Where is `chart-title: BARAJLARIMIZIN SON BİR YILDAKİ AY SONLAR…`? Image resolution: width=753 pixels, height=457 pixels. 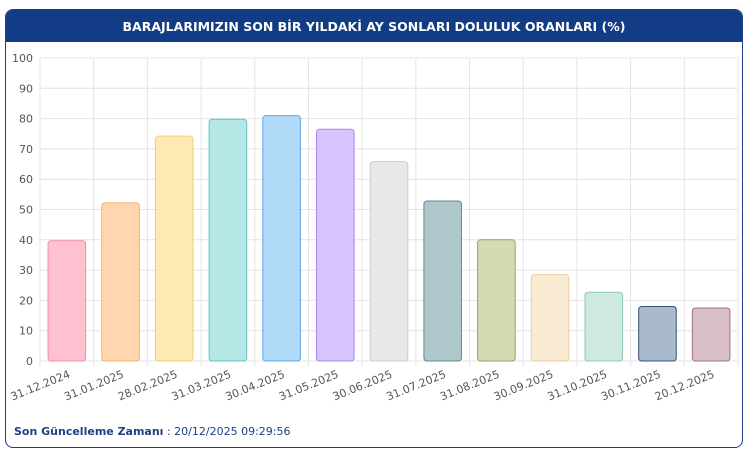
chart-title: BARAJLARIMIZIN SON BİR YILDAKİ AY SONLAR… is located at coordinates (374, 26).